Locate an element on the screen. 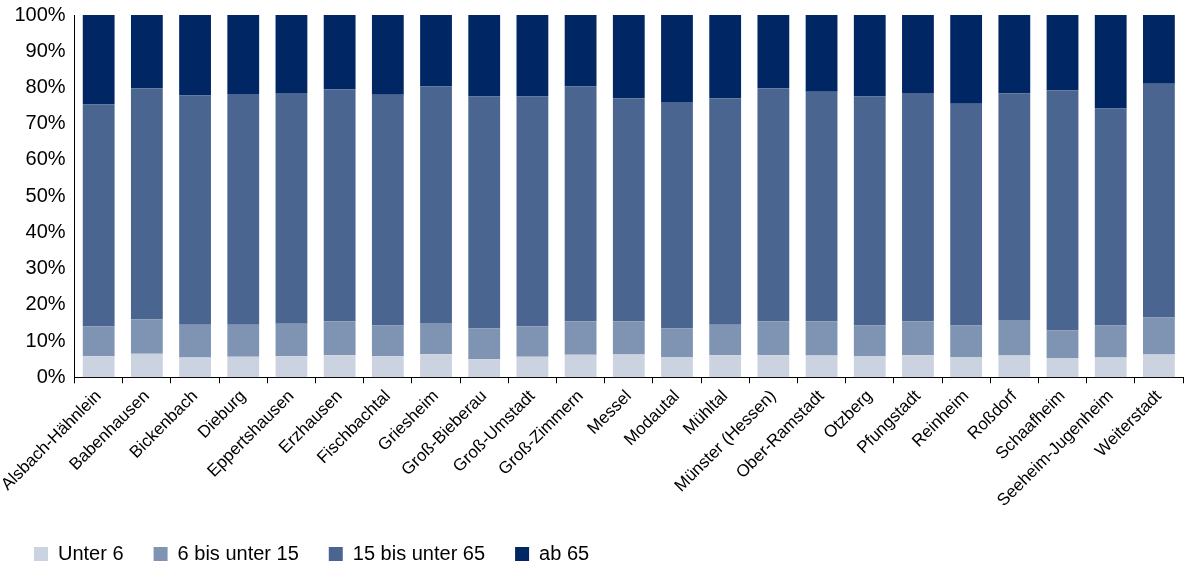 The height and width of the screenshot is (574, 1193). y-tick-label: 50% is located at coordinates (45, 194).